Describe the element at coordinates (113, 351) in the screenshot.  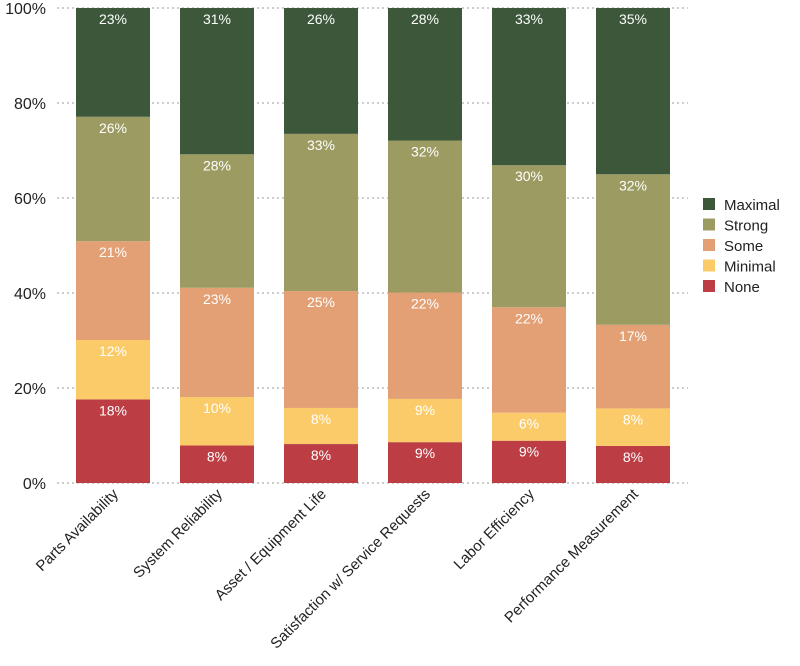
I see `data-label: 12%` at that location.